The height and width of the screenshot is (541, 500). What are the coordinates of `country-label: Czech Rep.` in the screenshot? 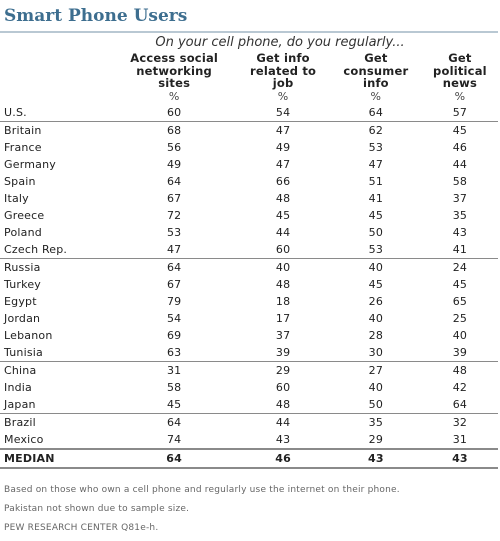 It's located at (36, 249).